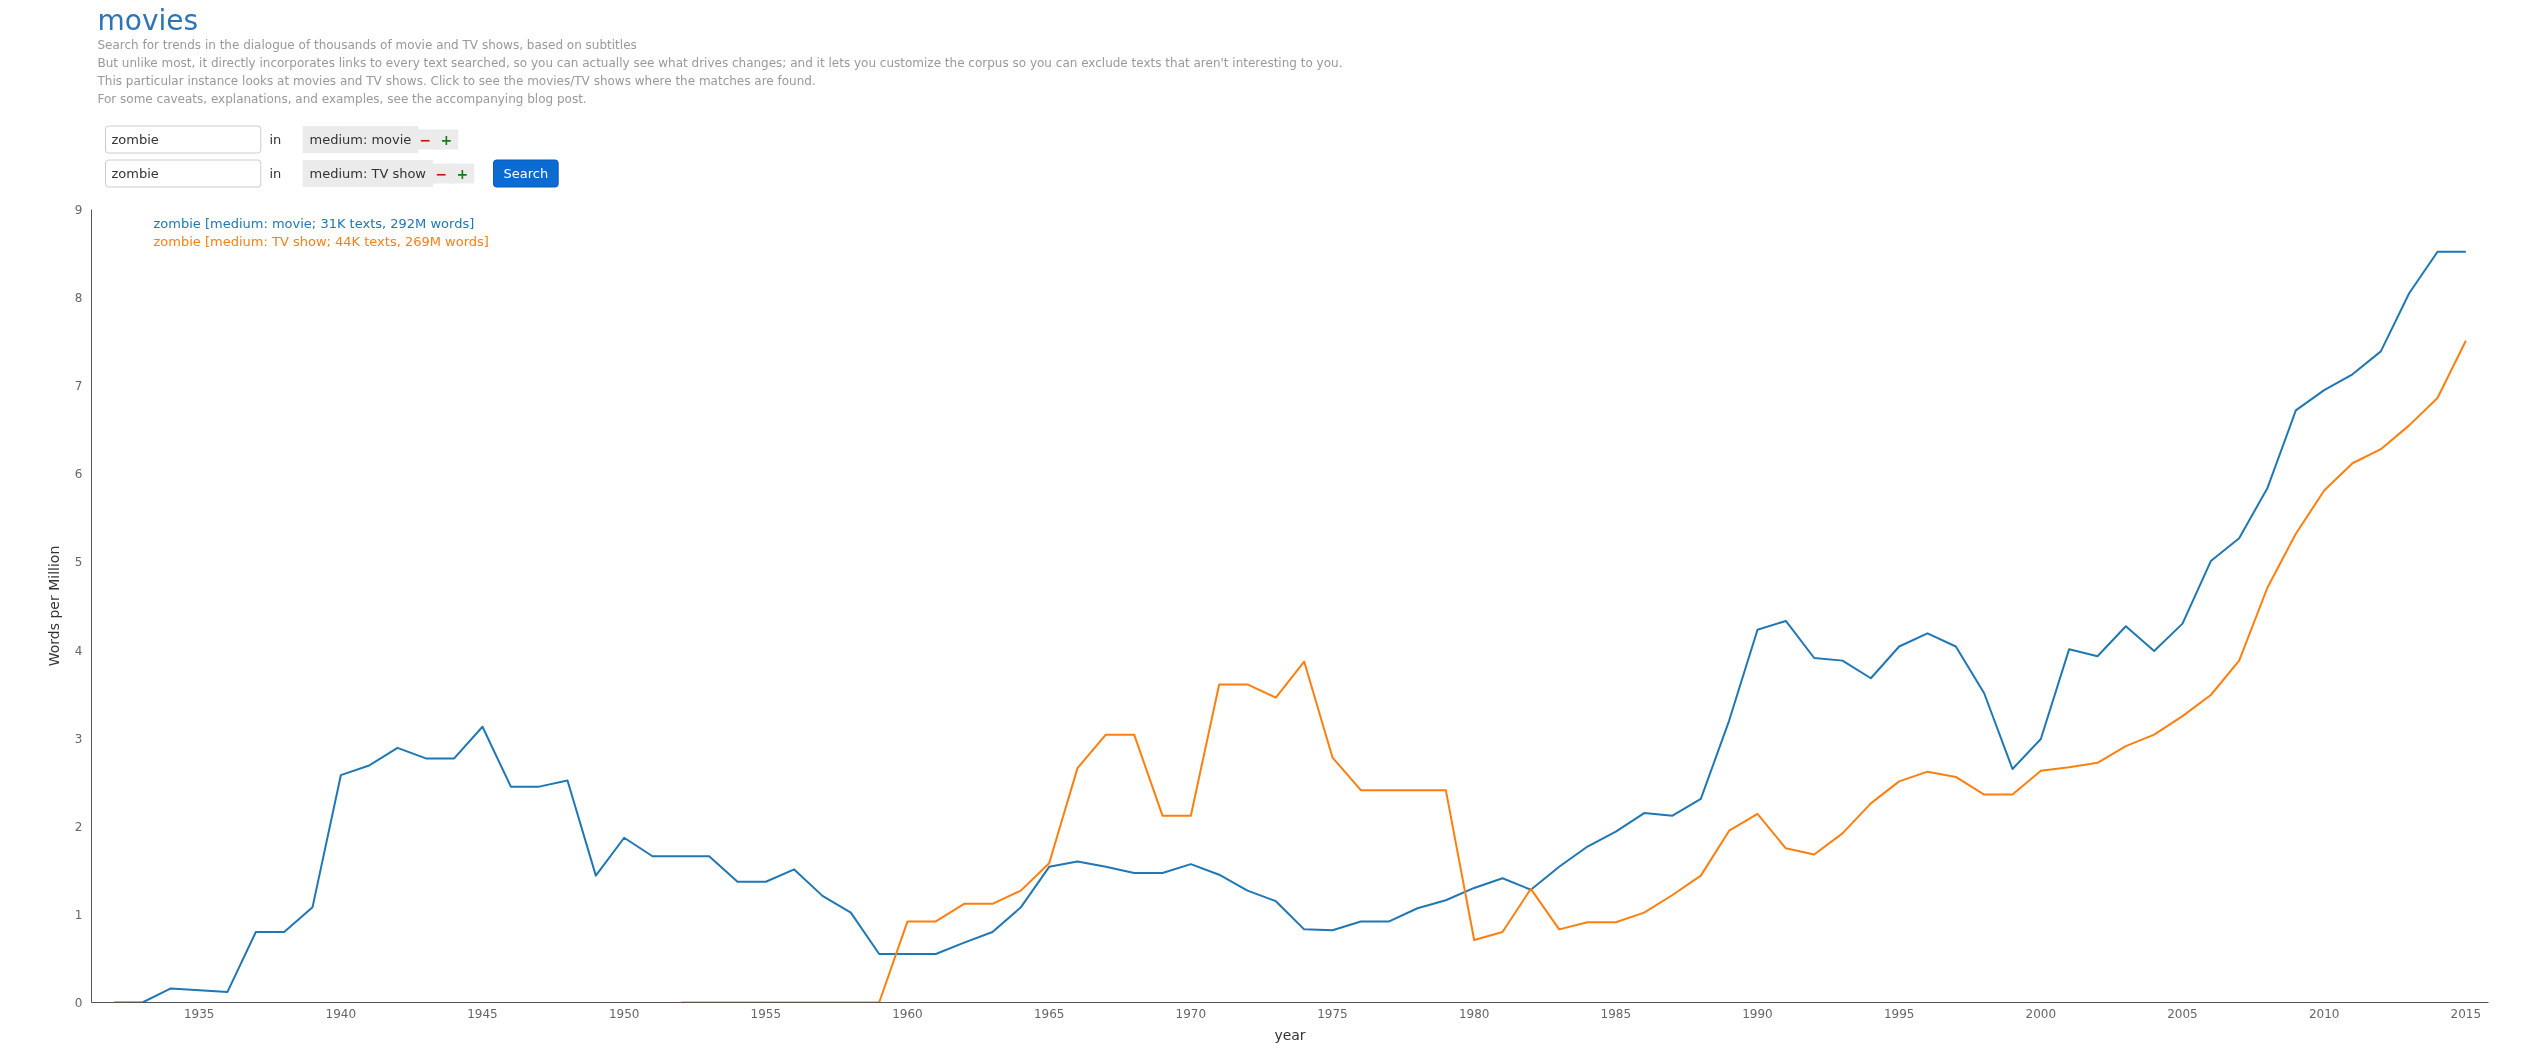  What do you see at coordinates (148, 20) in the screenshot?
I see `chart-title: movies` at bounding box center [148, 20].